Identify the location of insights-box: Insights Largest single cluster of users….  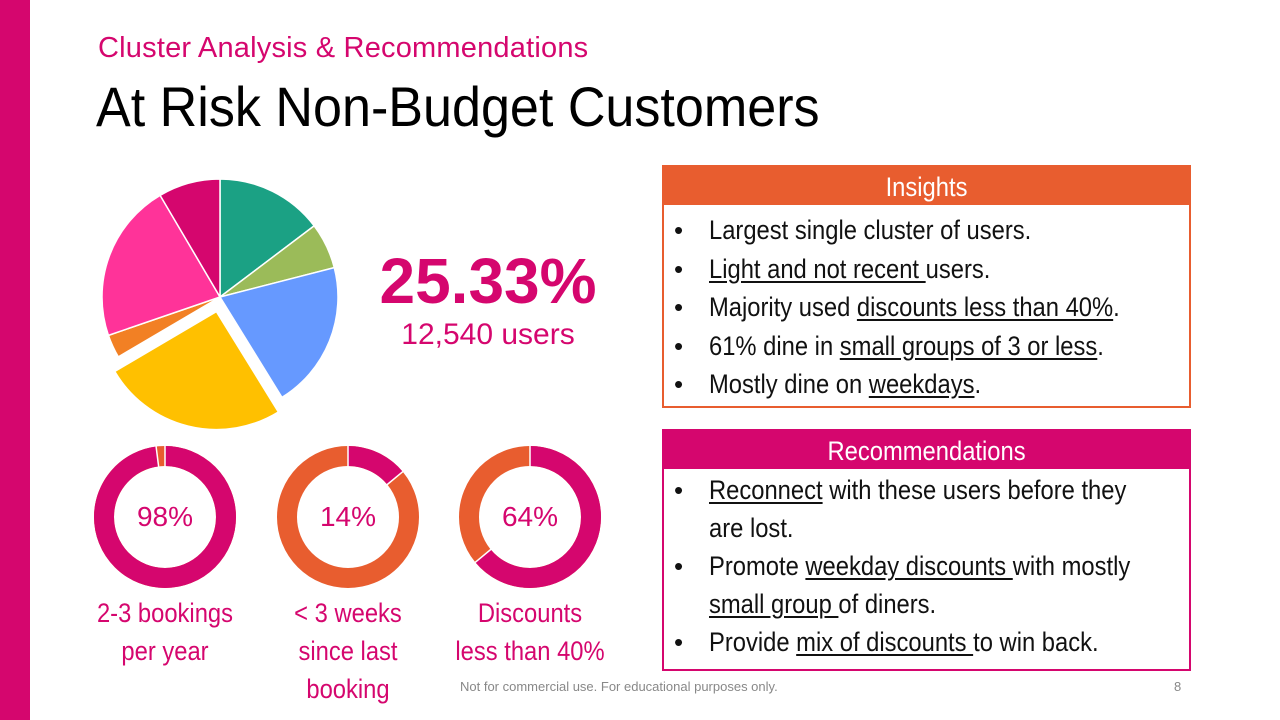
(926, 286).